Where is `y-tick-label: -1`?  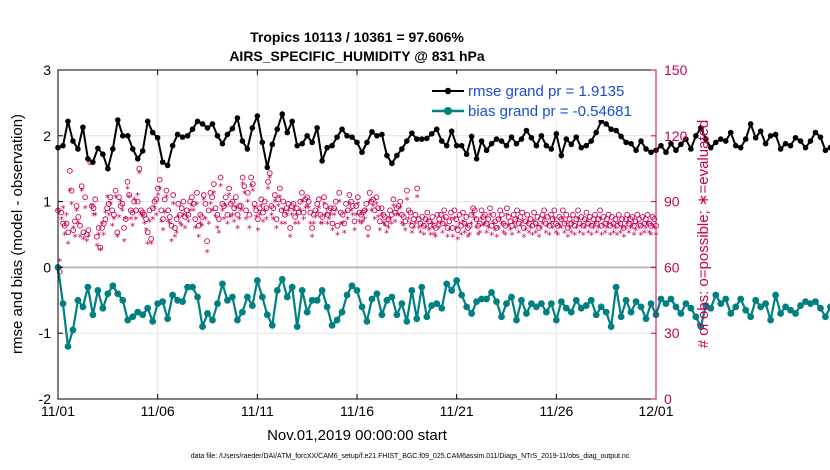 y-tick-label: -1 is located at coordinates (45, 333).